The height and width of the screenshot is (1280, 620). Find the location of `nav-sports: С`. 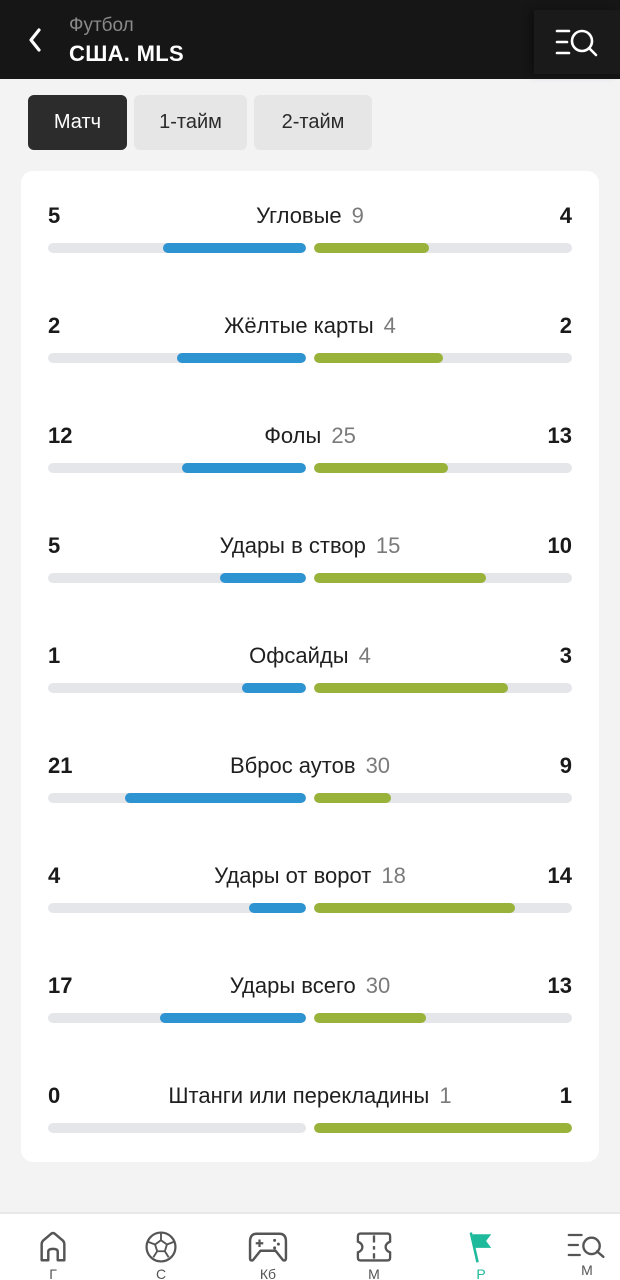

nav-sports: С is located at coordinates (161, 1247).